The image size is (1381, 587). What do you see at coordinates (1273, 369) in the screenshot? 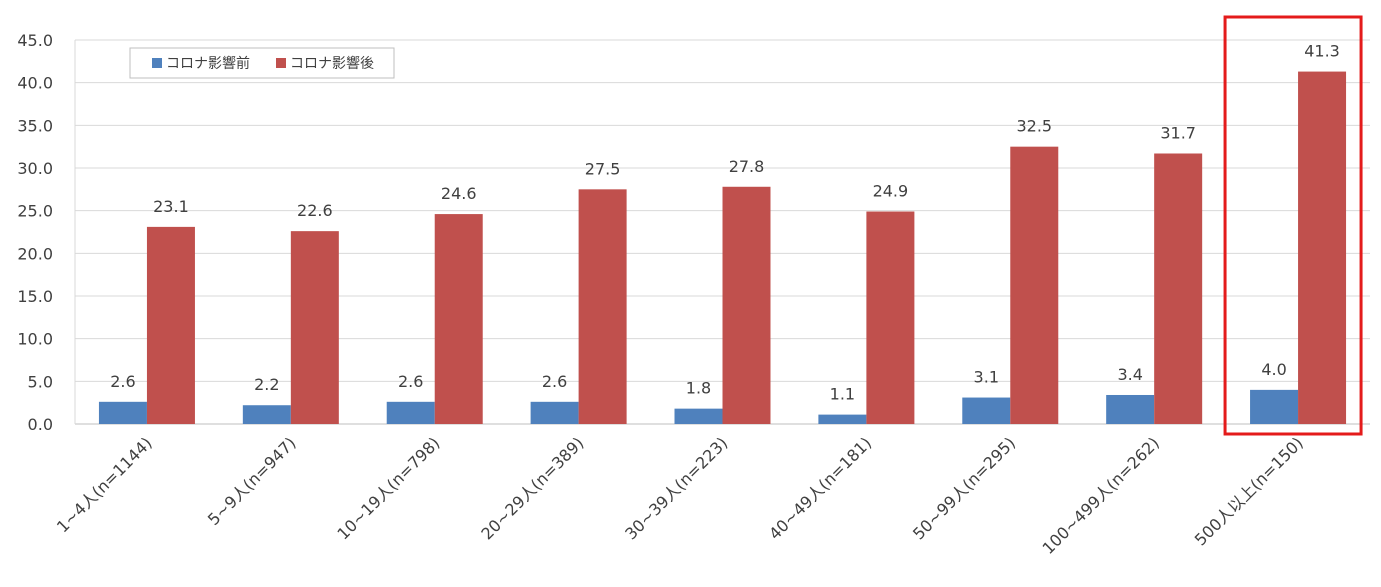
I see `data-label-before: 4.0` at bounding box center [1273, 369].